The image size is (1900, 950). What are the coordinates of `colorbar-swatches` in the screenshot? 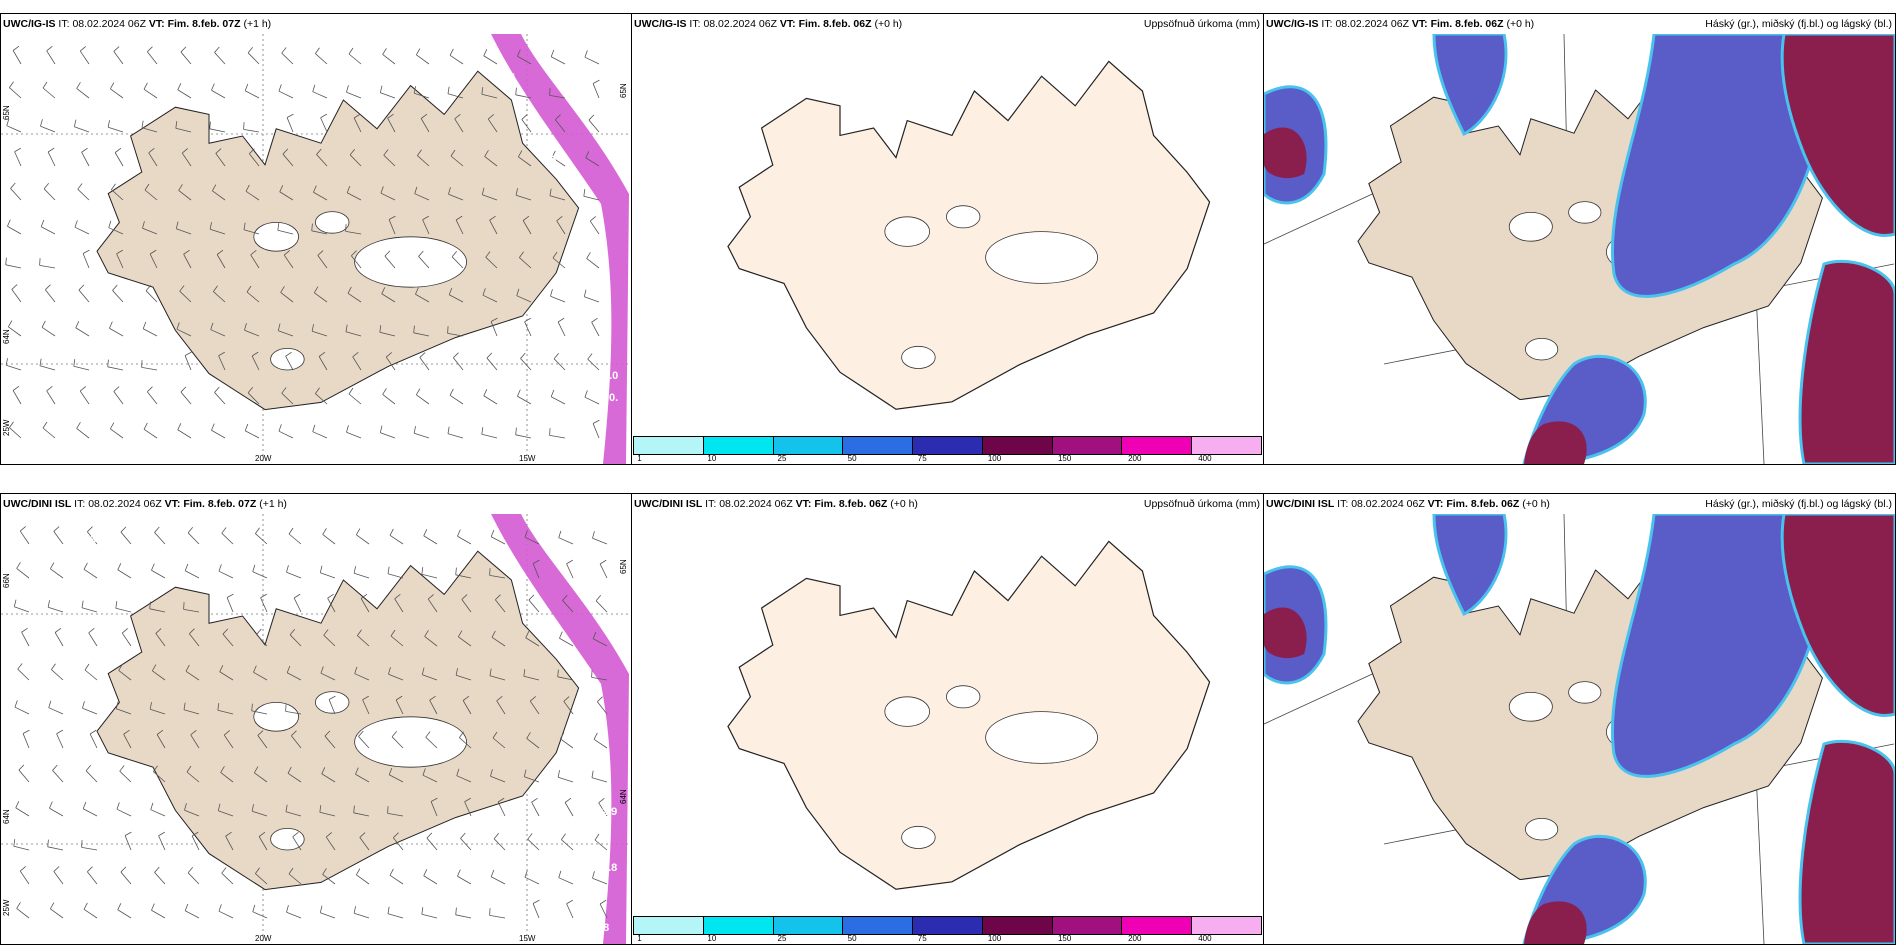 It's located at (947, 445).